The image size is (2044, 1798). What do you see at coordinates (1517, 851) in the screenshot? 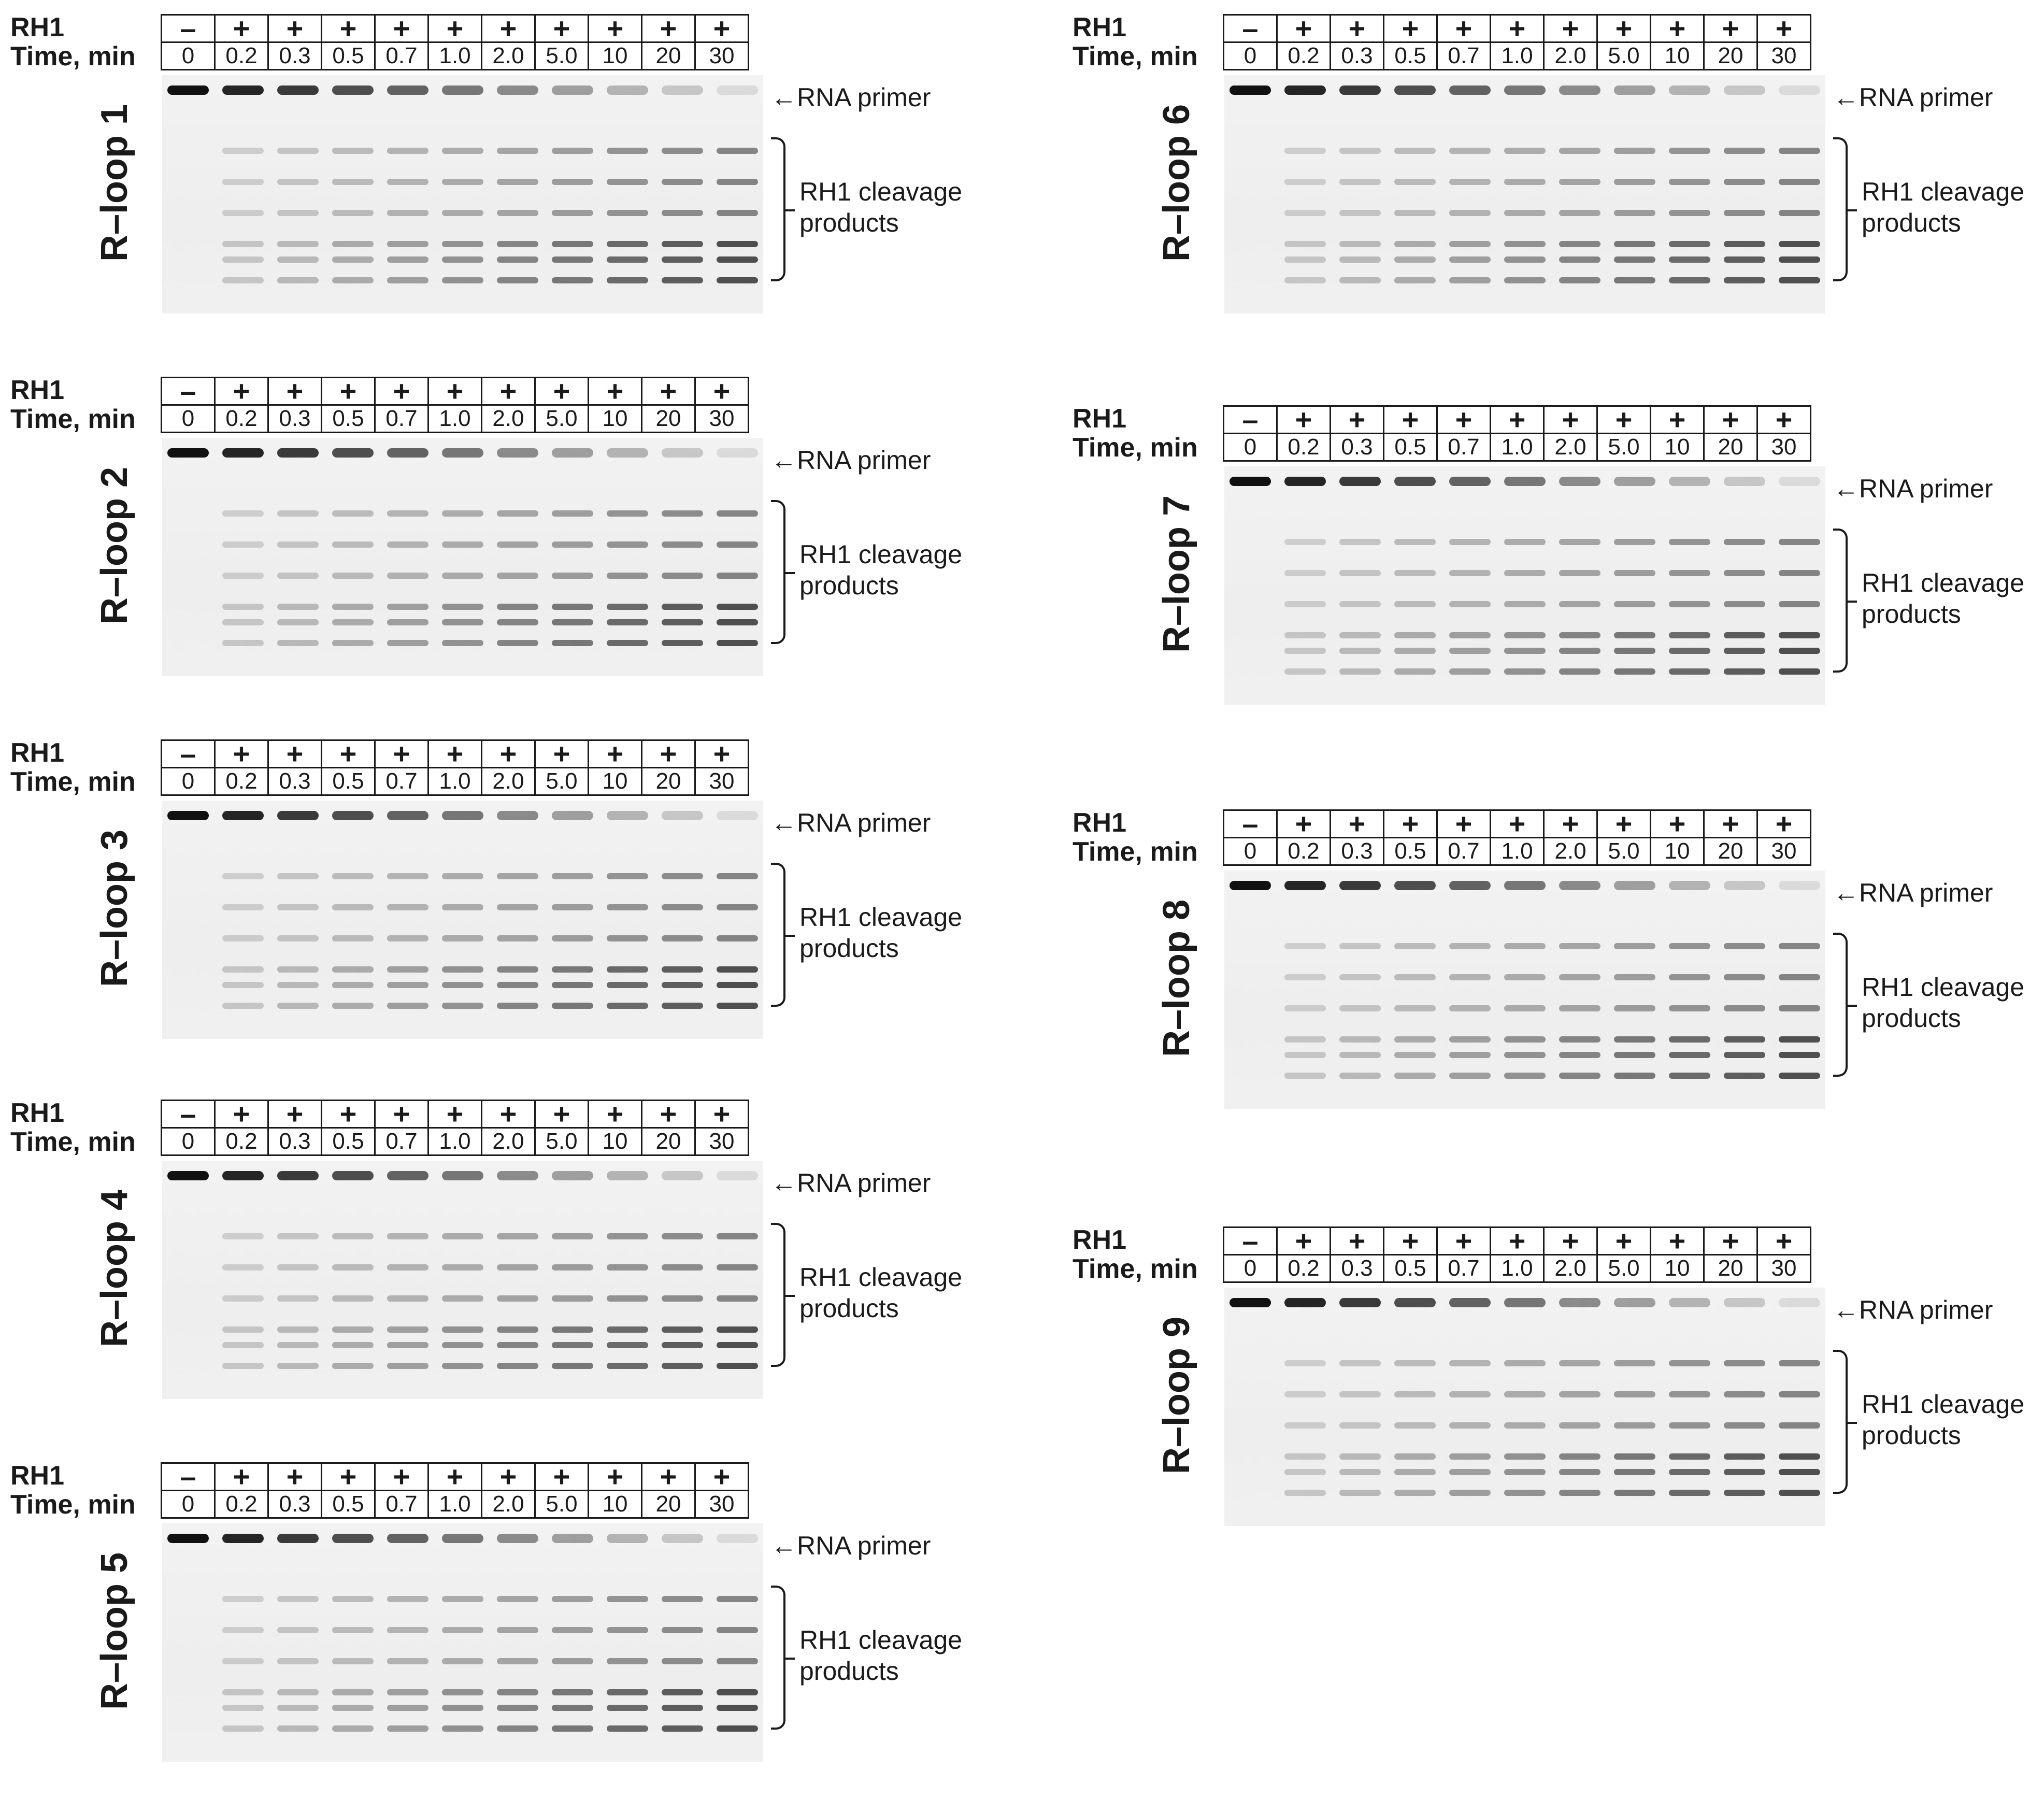
I see `time-cell: 1.0` at bounding box center [1517, 851].